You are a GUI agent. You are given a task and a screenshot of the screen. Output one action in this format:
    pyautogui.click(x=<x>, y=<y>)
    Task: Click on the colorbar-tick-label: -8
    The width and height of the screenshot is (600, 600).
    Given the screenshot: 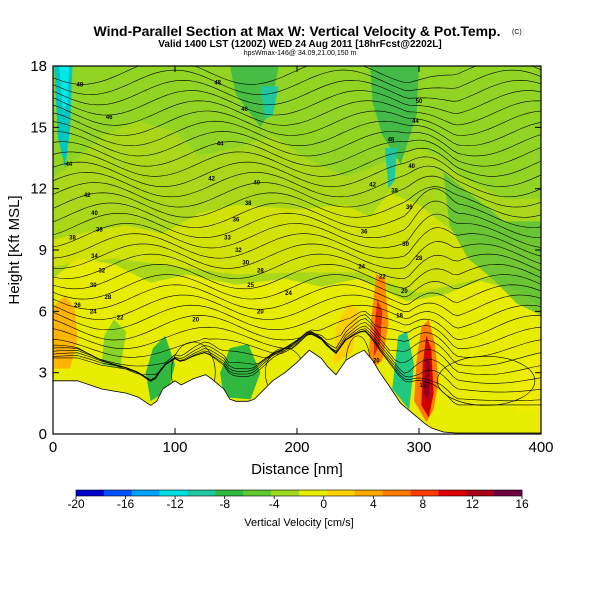 What is the action you would take?
    pyautogui.click(x=224, y=504)
    